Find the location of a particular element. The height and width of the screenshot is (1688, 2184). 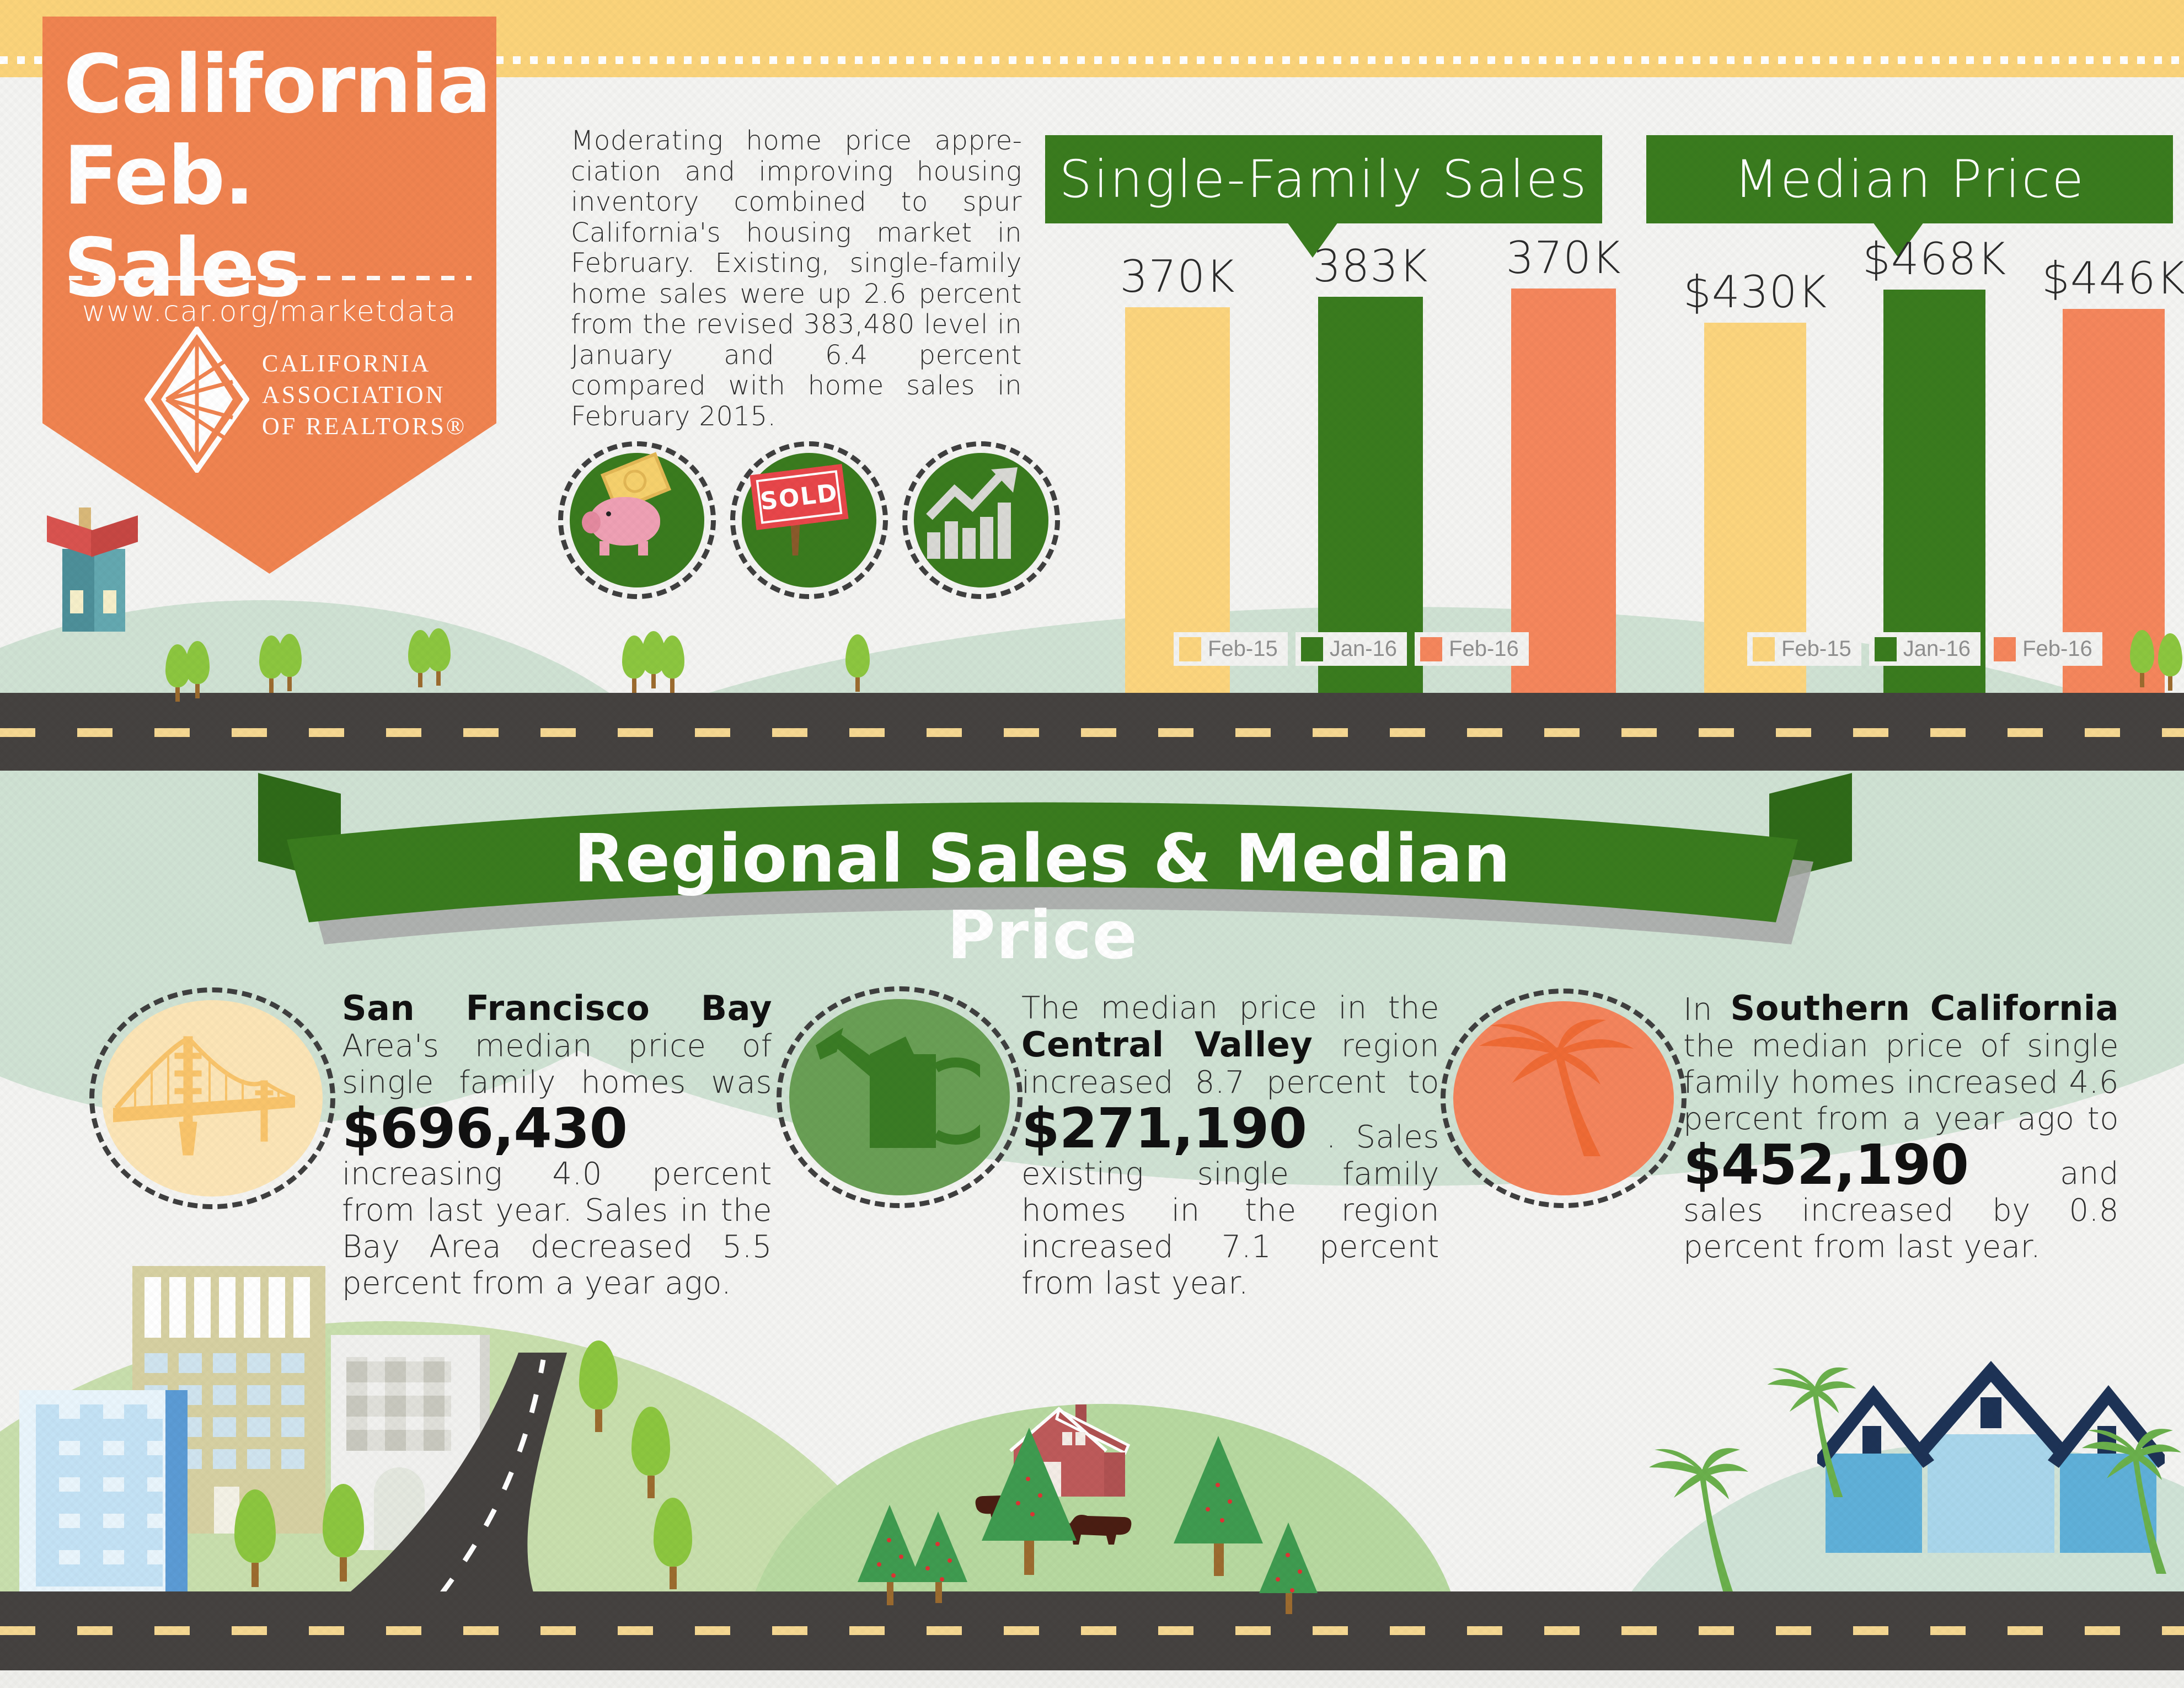

car-logo-text: CALIFORNIA ASSOCIATION OF REALTORS® is located at coordinates (364, 395).